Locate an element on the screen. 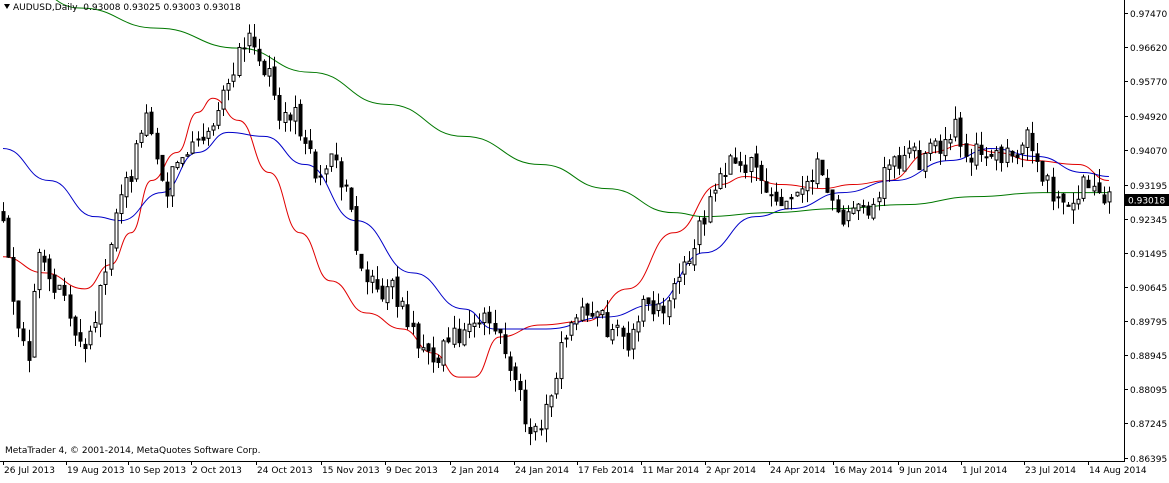 The height and width of the screenshot is (483, 1169). current-price-box is located at coordinates (1147, 200).